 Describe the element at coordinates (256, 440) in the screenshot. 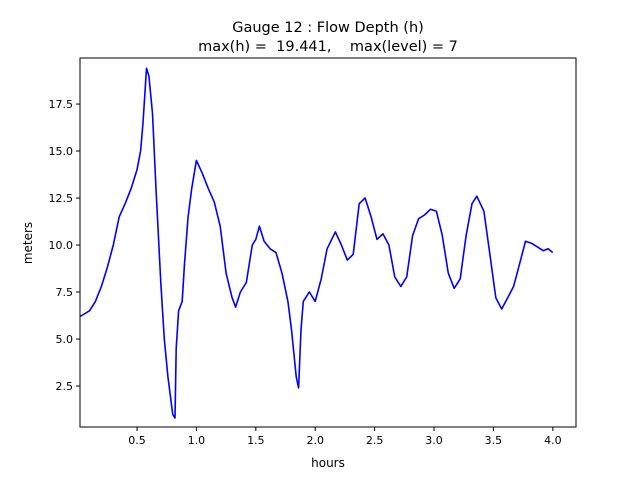

I see `x-tick-label: 1.5` at that location.